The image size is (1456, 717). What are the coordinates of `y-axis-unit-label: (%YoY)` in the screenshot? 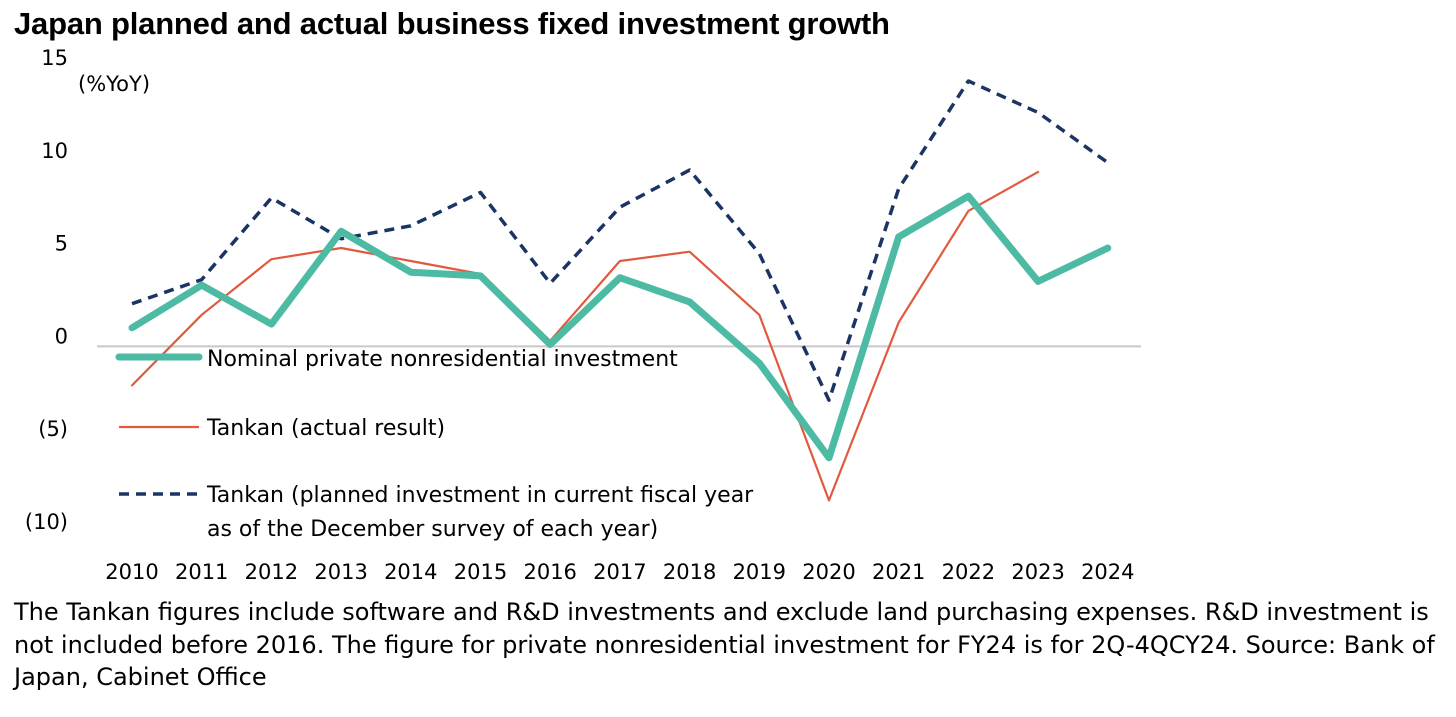 It's located at (114, 84).